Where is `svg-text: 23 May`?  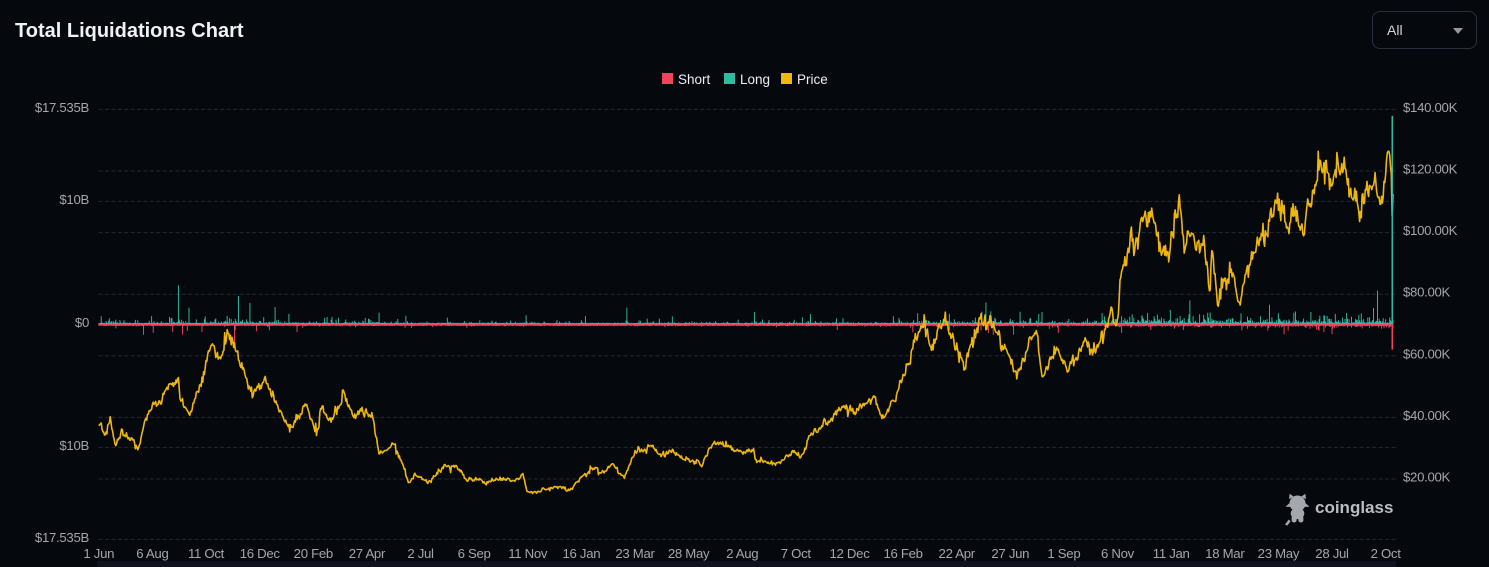 svg-text: 23 May is located at coordinates (1279, 553).